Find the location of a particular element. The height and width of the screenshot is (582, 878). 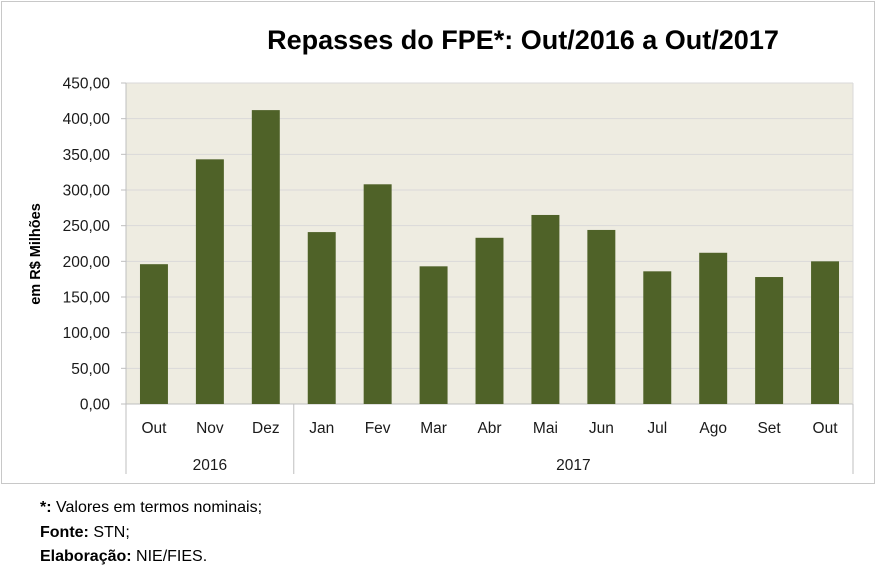

x-tick-label: Ago is located at coordinates (713, 428).